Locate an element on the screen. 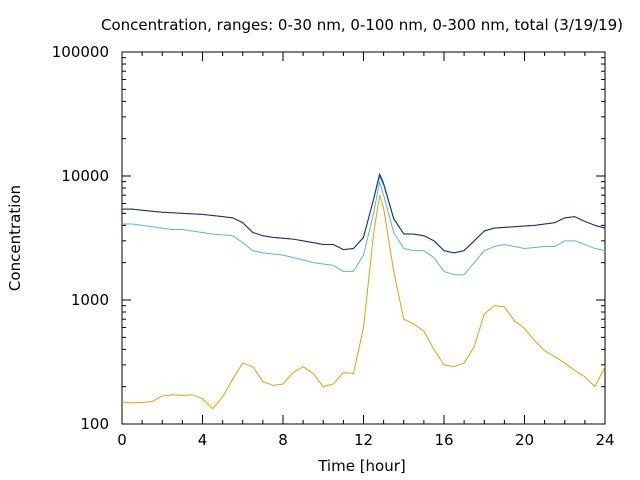 Image resolution: width=640 pixels, height=480 pixels. x-tick-label: 12 is located at coordinates (363, 440).